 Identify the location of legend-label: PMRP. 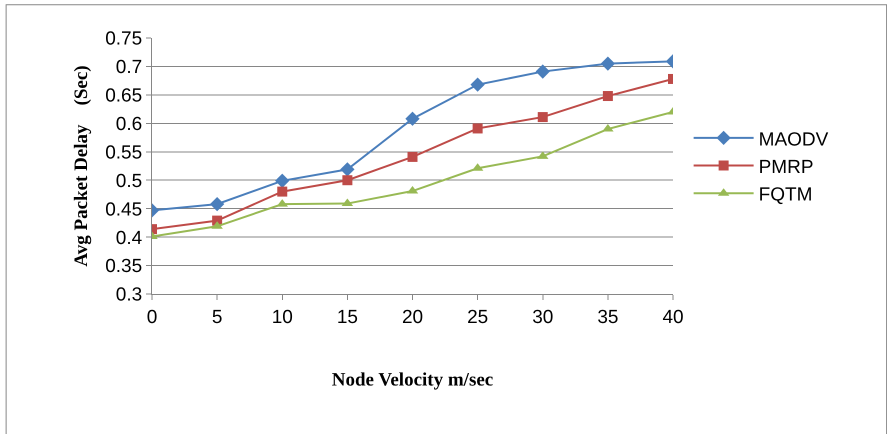
(786, 167).